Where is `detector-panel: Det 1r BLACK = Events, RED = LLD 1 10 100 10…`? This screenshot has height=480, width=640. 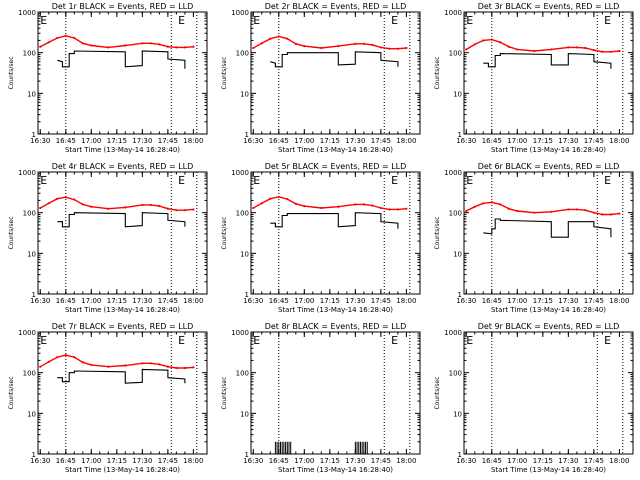
detector-panel: Det 1r BLACK = Events, RED = LLD 1 10 100 10… is located at coordinates (108, 78).